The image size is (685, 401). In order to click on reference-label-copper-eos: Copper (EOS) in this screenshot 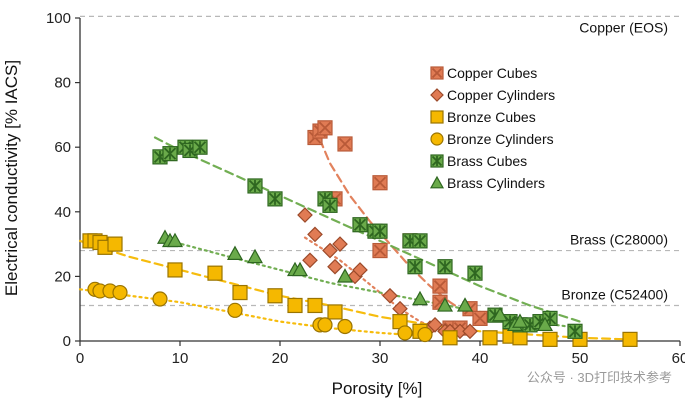, I will do `click(623, 27)`.